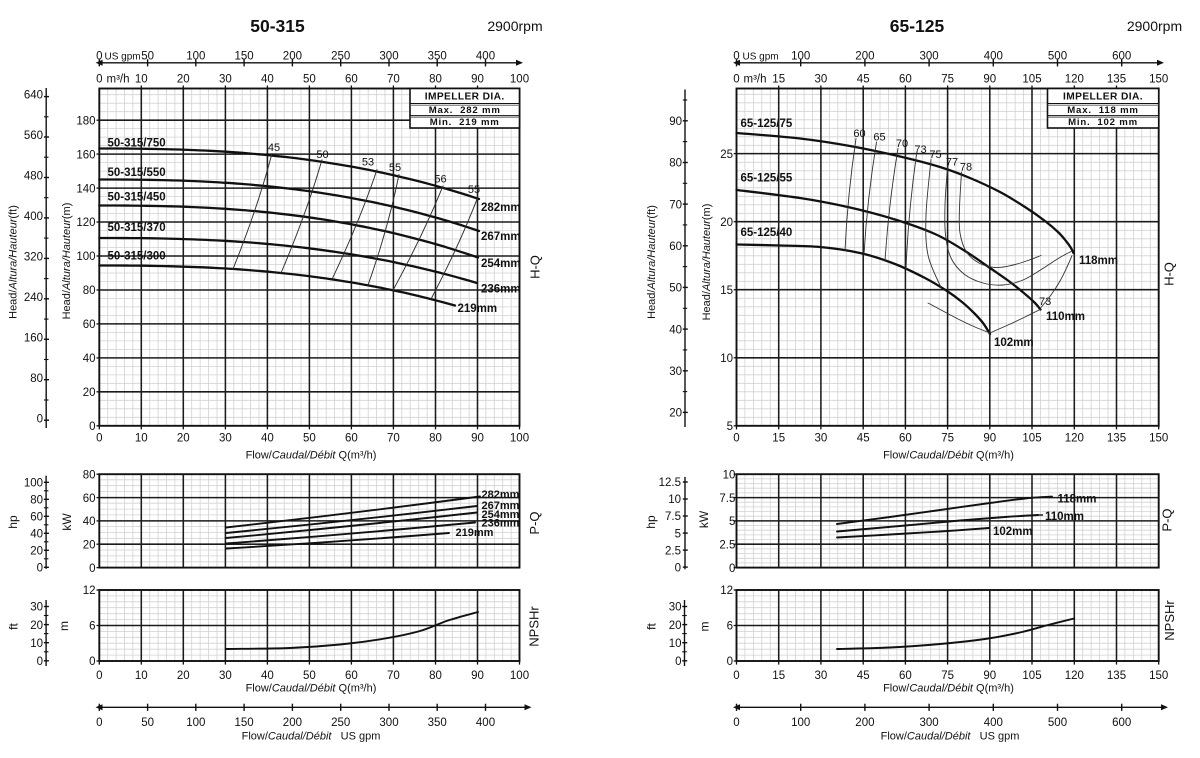 The width and height of the screenshot is (1200, 758). What do you see at coordinates (534, 626) in the screenshot?
I see `svg-text: NPSHr` at bounding box center [534, 626].